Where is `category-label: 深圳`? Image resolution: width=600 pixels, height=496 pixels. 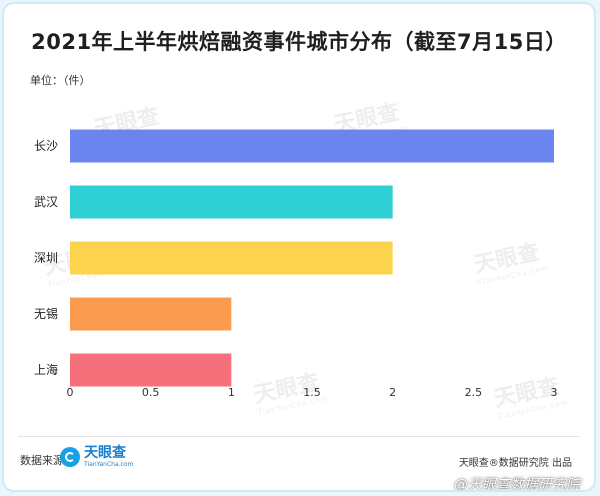
category-label: 深圳 is located at coordinates (46, 258).